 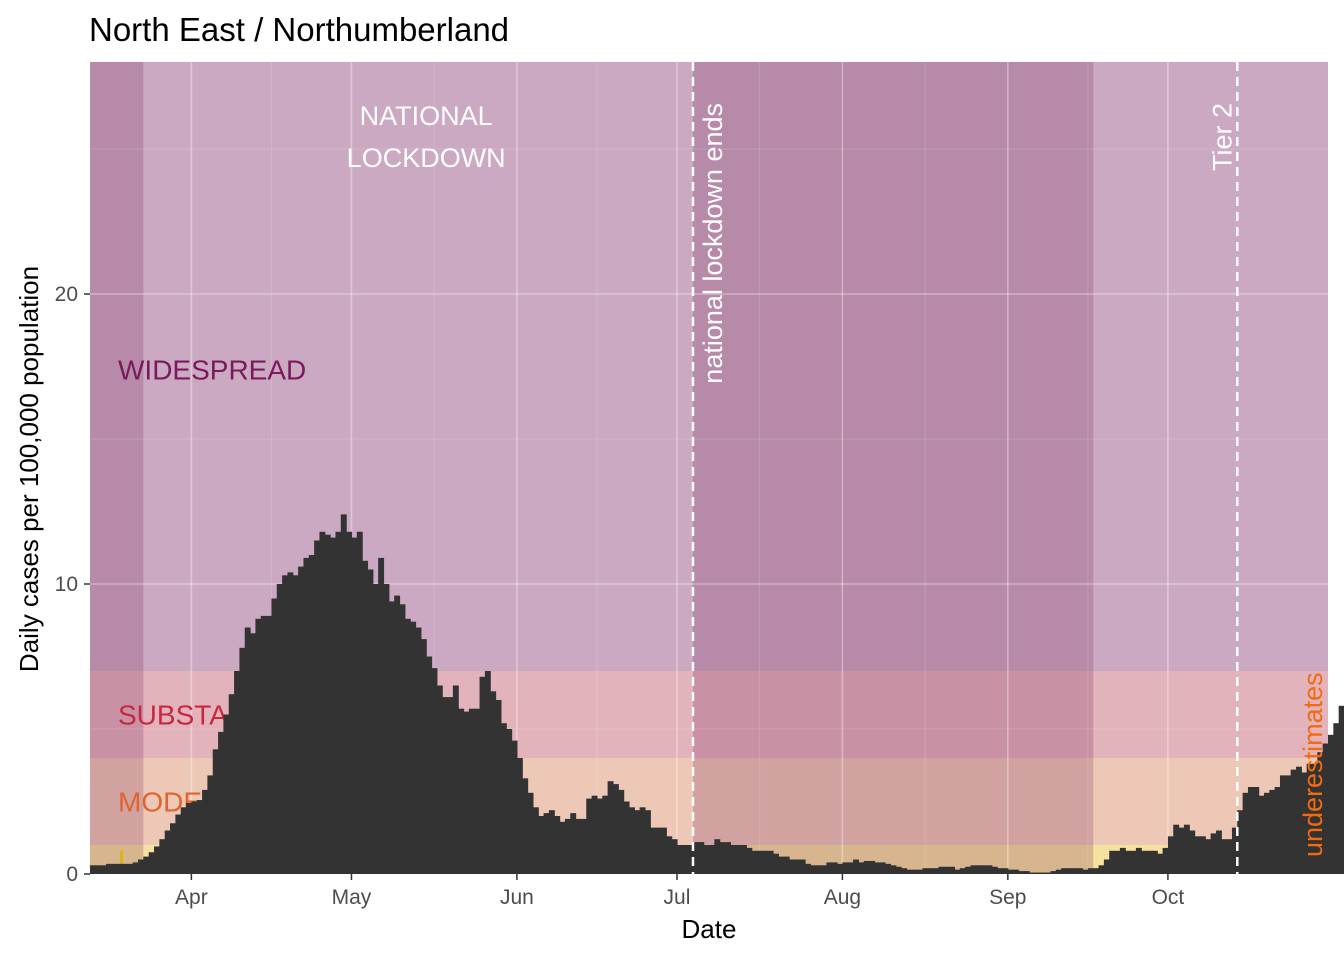 What do you see at coordinates (713, 243) in the screenshot?
I see `annotation-lockdown-ends: national lockdown ends` at bounding box center [713, 243].